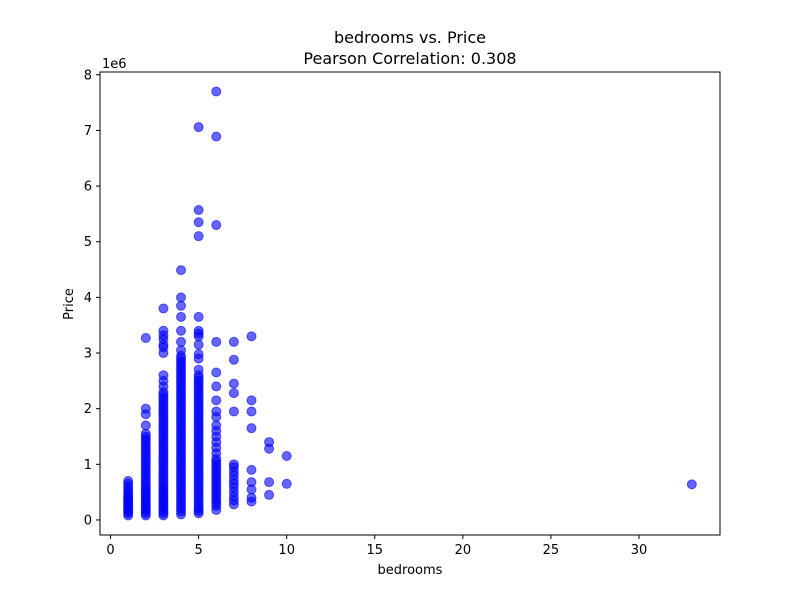 Image resolution: width=800 pixels, height=600 pixels. Describe the element at coordinates (88, 75) in the screenshot. I see `y-tick-label: 8` at that location.